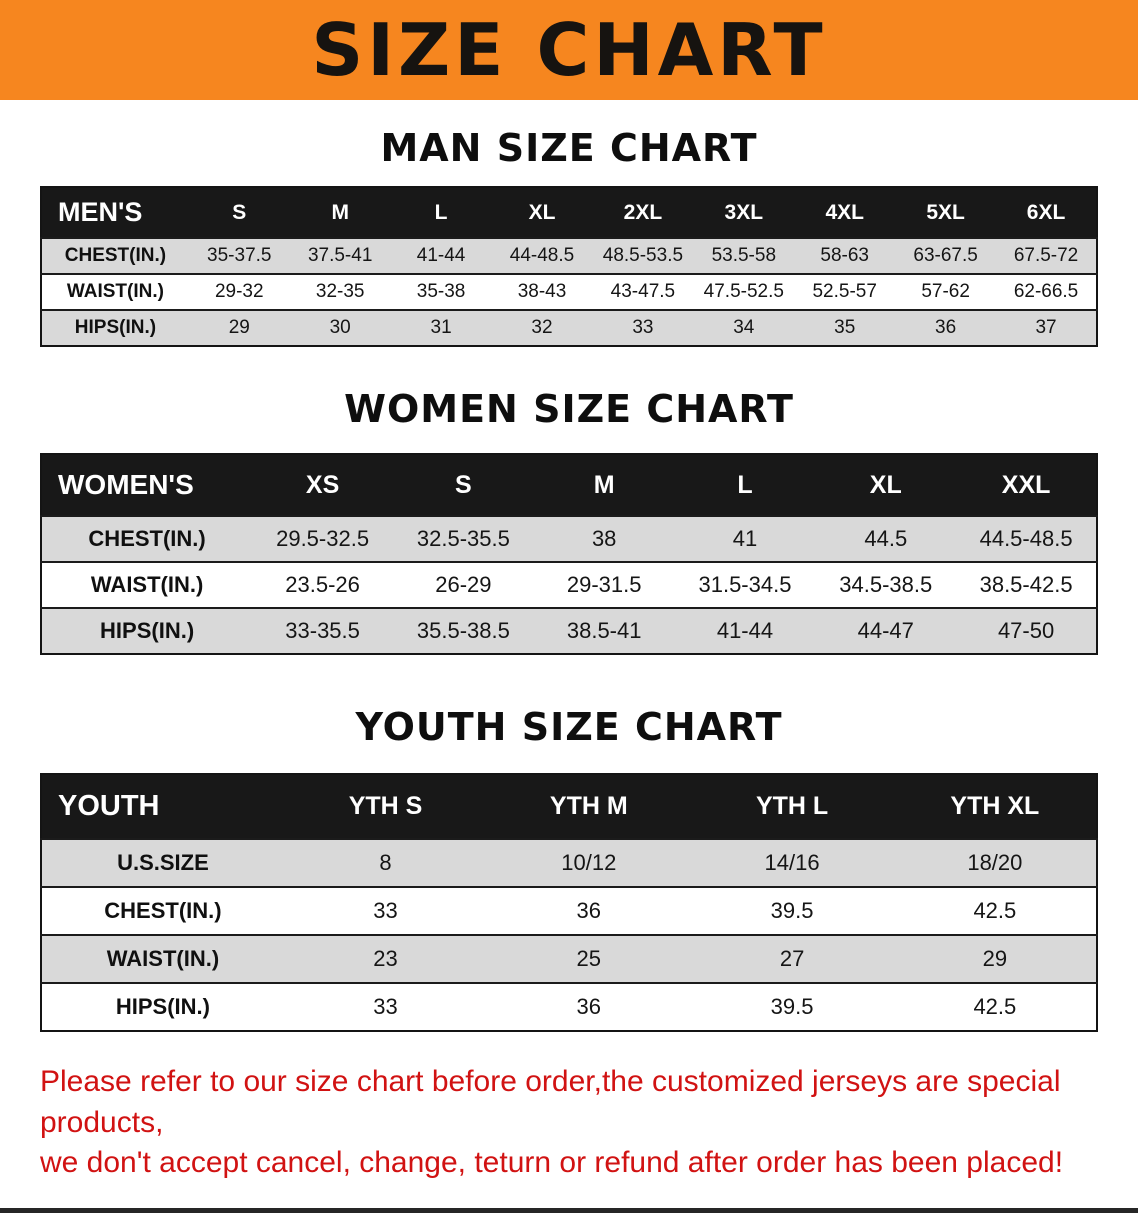 The height and width of the screenshot is (1213, 1138). Describe the element at coordinates (604, 485) in the screenshot. I see `size-column-header: M` at that location.